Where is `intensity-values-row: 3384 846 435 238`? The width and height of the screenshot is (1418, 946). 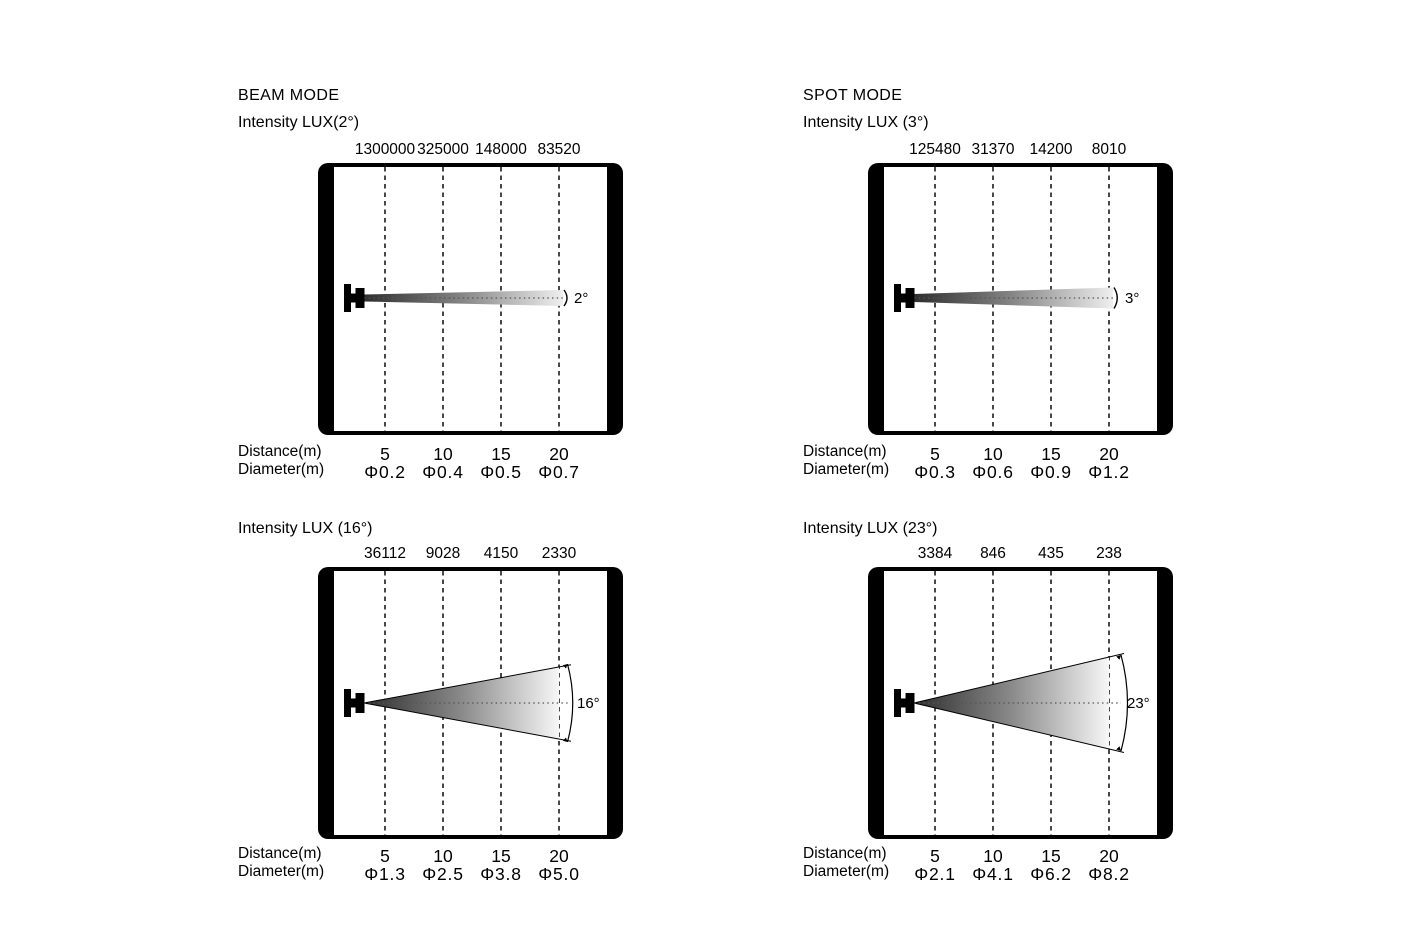
intensity-values-row: 3384 846 435 238 is located at coordinates (1018, 555).